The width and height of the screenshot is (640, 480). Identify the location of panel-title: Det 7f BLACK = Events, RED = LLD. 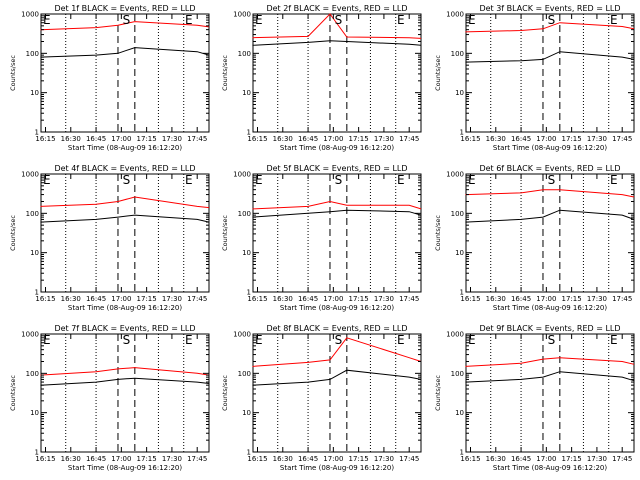
(124, 328).